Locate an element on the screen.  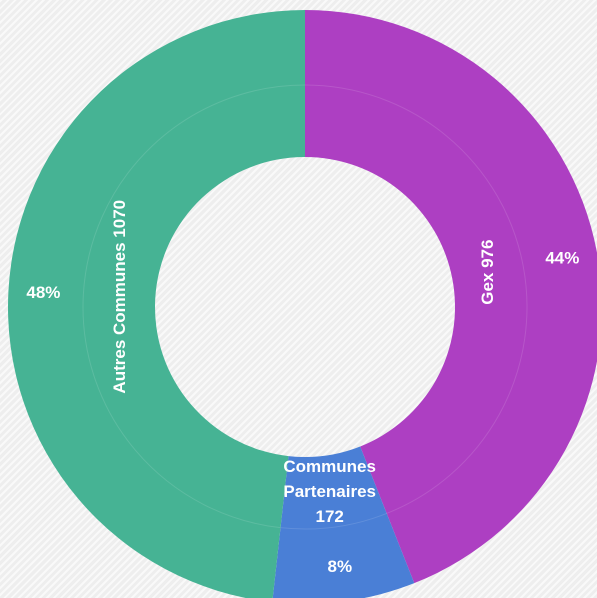
category-label-communes-partenaires: Communes Partenaires 172 is located at coordinates (329, 491).